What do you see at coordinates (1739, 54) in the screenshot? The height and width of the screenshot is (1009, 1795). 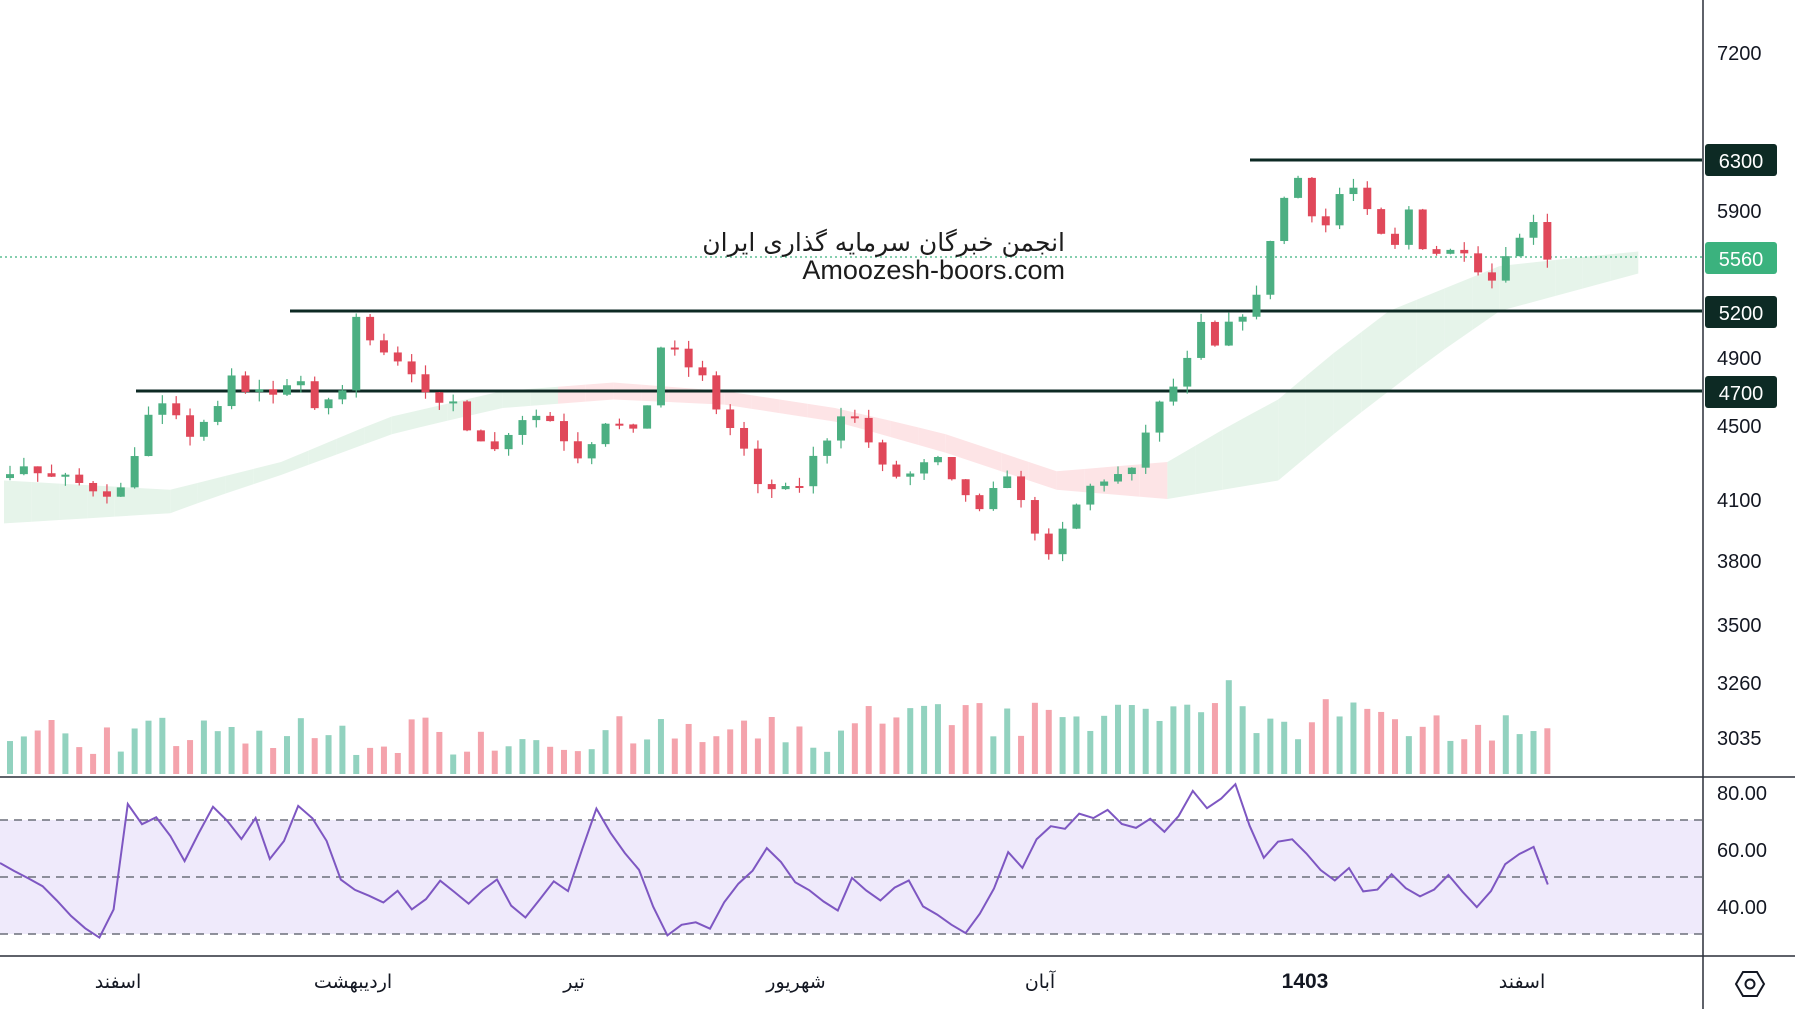 I see `price-tick: 7200` at bounding box center [1739, 54].